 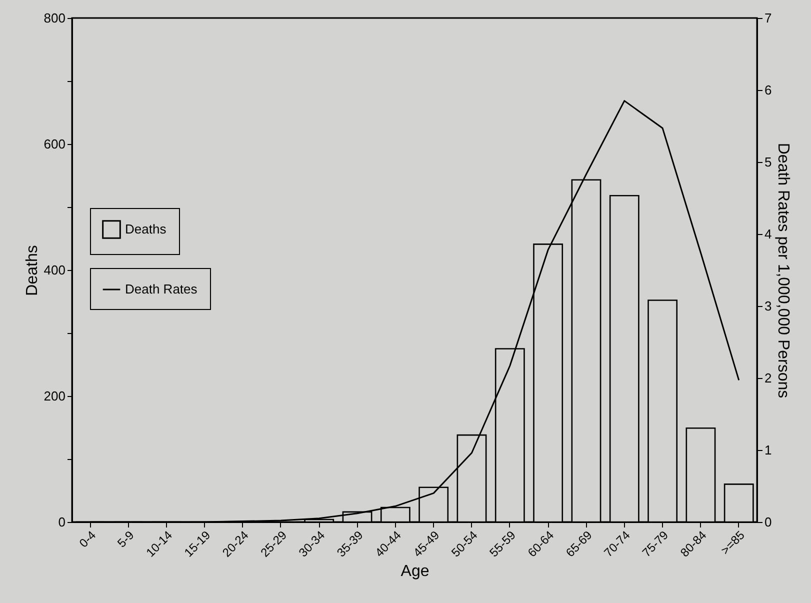 What do you see at coordinates (62, 522) in the screenshot?
I see `y-tick-label: 0` at bounding box center [62, 522].